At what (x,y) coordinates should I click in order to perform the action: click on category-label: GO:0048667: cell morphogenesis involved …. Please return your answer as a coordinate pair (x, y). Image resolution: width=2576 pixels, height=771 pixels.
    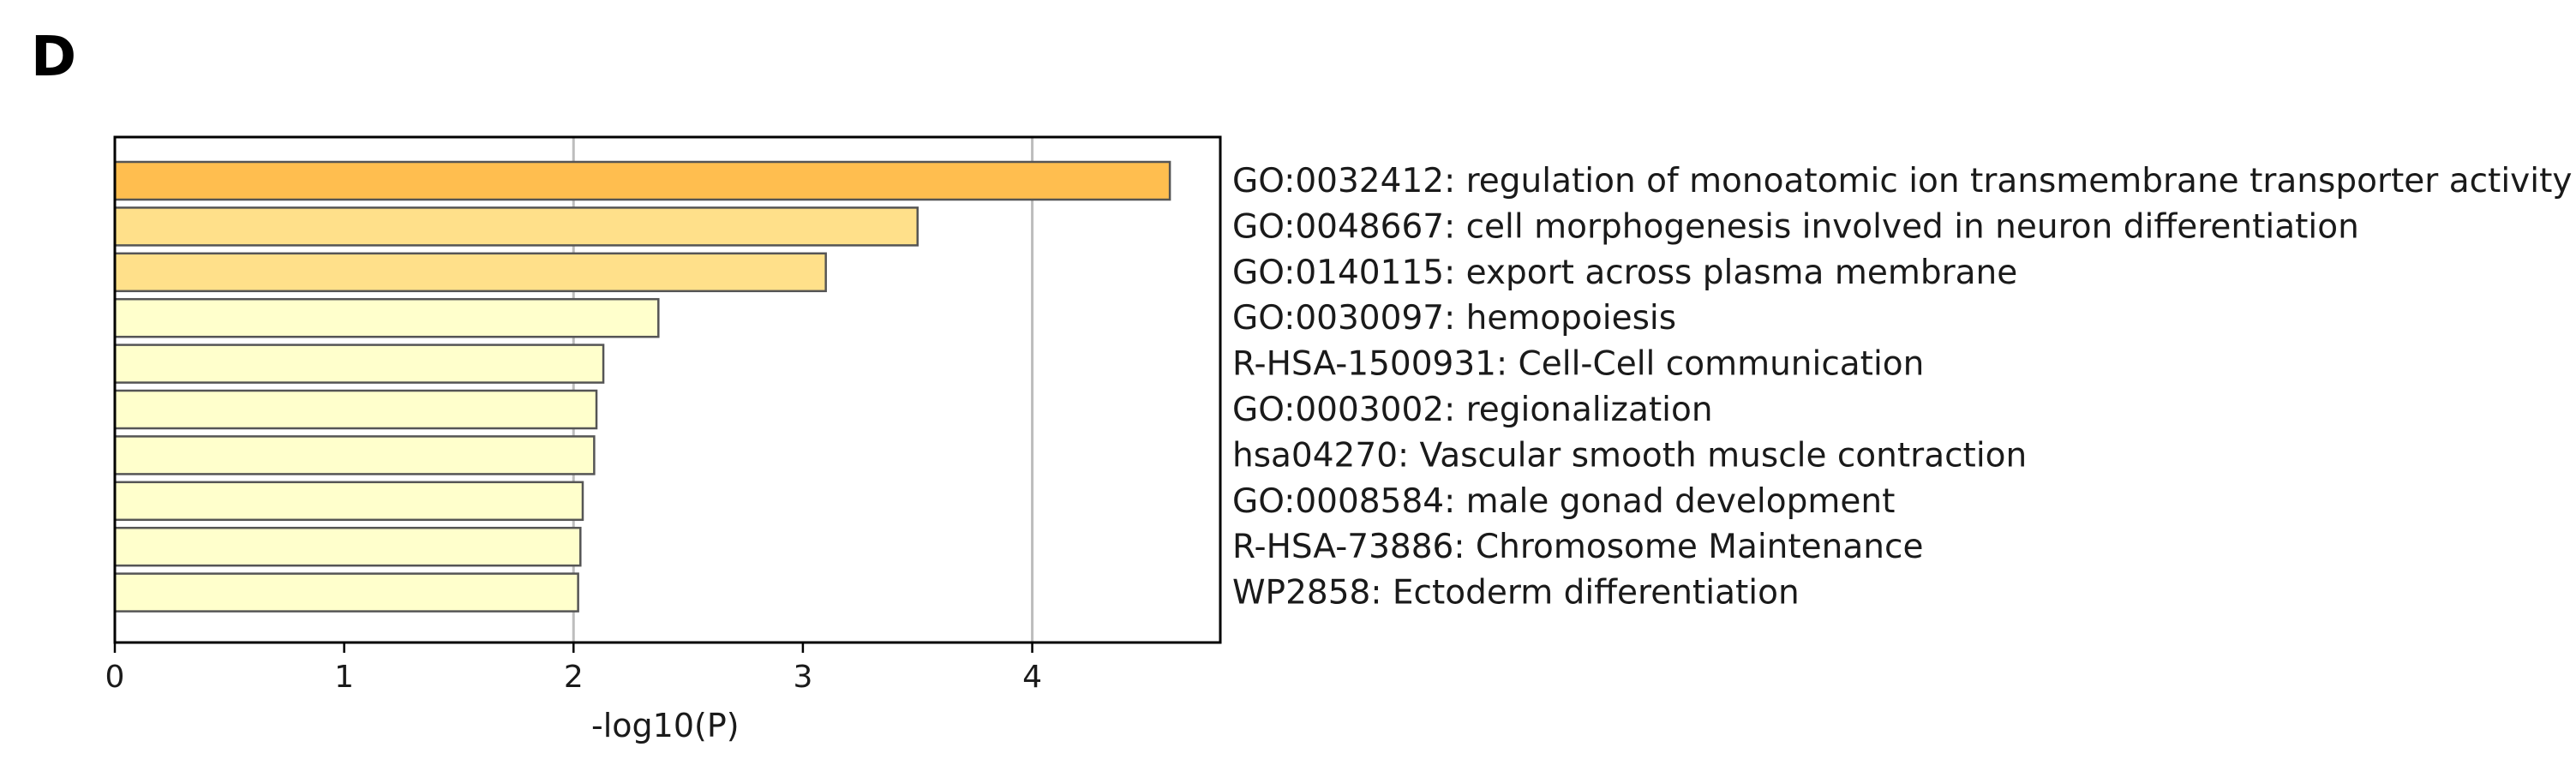
    Looking at the image, I should click on (1795, 227).